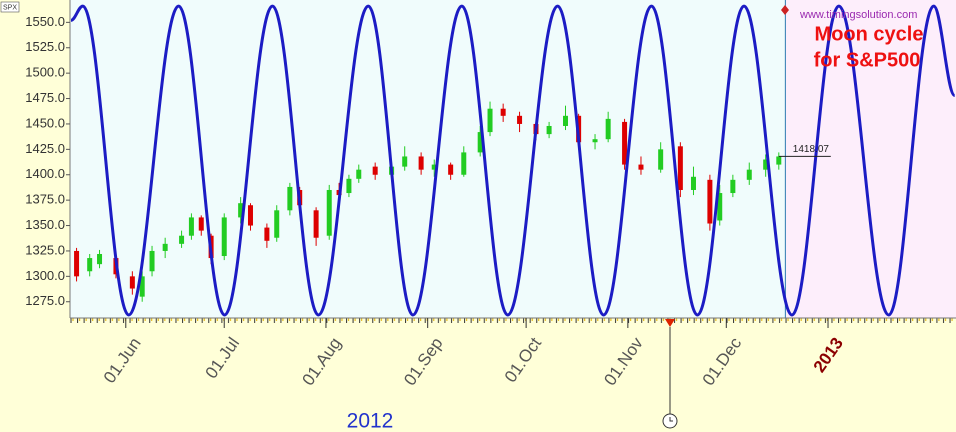 This screenshot has height=432, width=956. I want to click on y-tick-label: 1550.0, so click(45, 21).